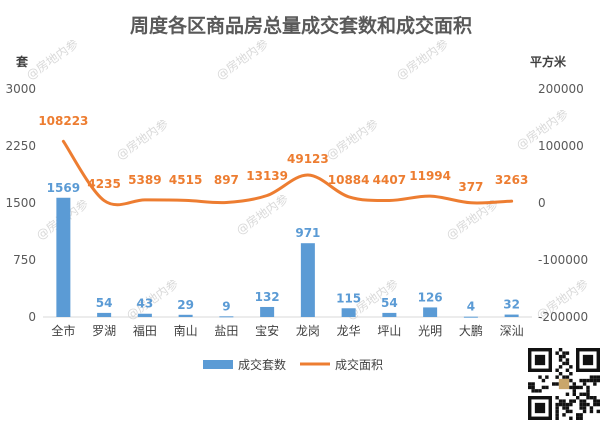 This screenshot has height=424, width=602. Describe the element at coordinates (561, 89) in the screenshot. I see `right-tick-label: 200000` at that location.